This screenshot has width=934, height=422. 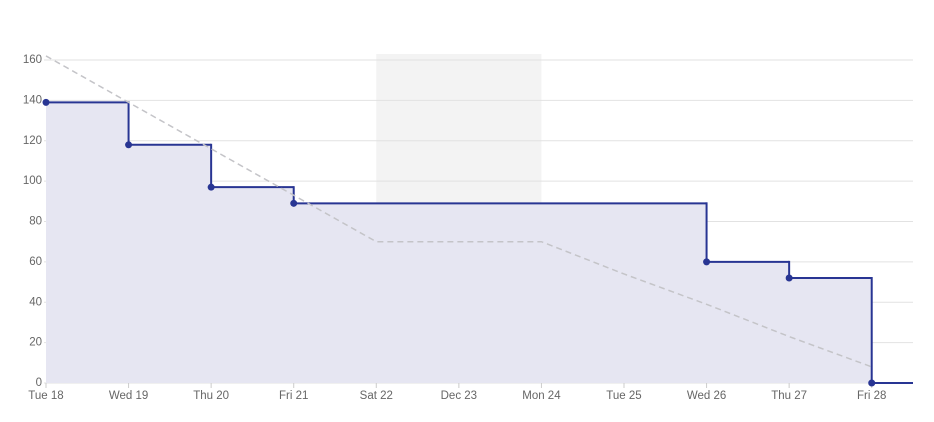 What do you see at coordinates (32, 181) in the screenshot?
I see `y-tick-label: 100` at bounding box center [32, 181].